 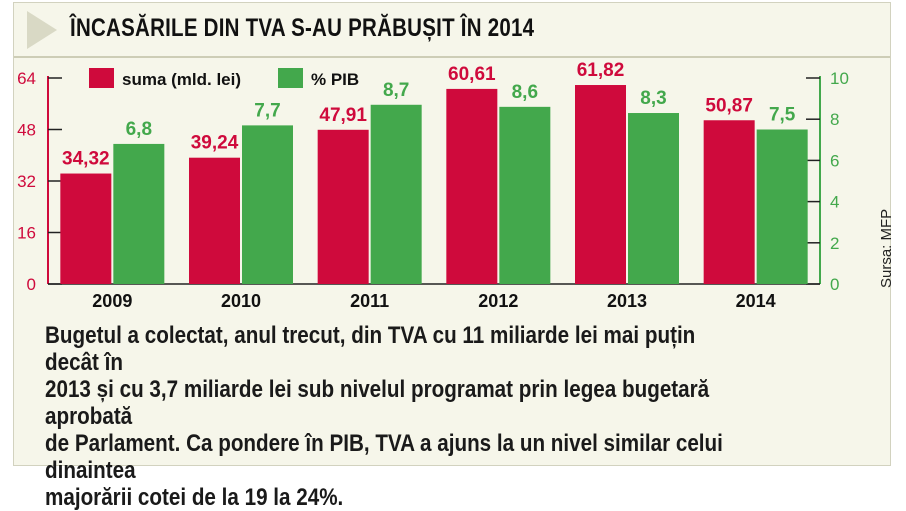 I want to click on chart-title: ÎNCASĂRILE DIN TVA S-AU PRĂBUȘIT ÎN 2014, so click(x=302, y=28).